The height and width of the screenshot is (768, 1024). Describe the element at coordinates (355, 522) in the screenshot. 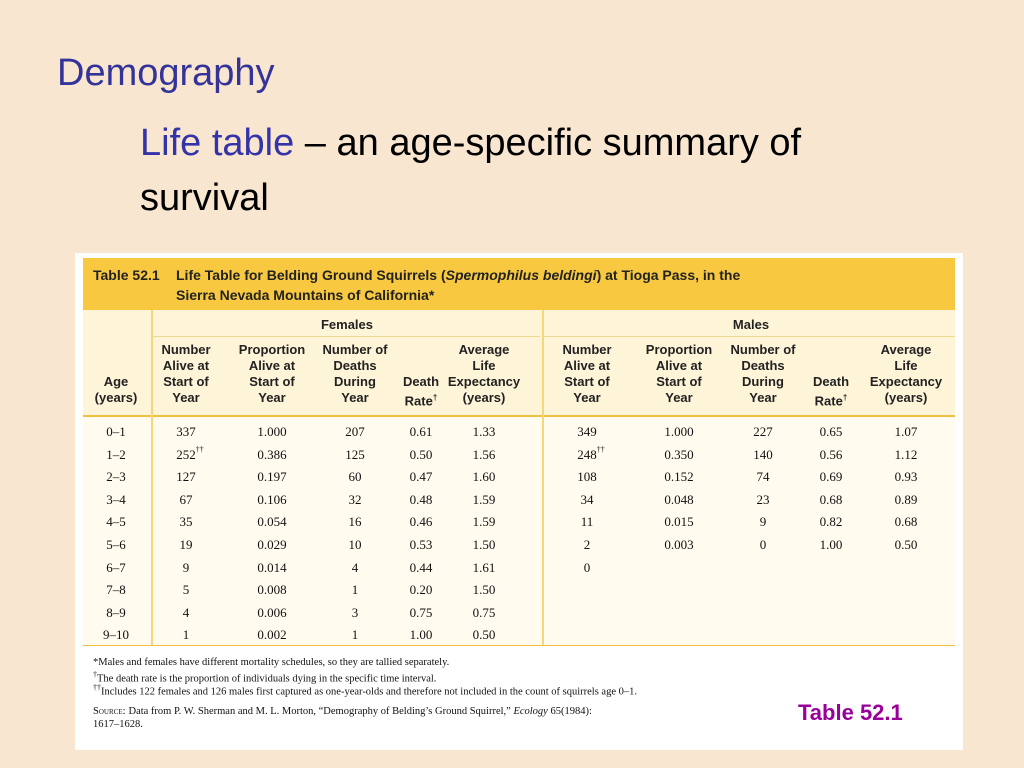

I see `data-cell: 16` at that location.